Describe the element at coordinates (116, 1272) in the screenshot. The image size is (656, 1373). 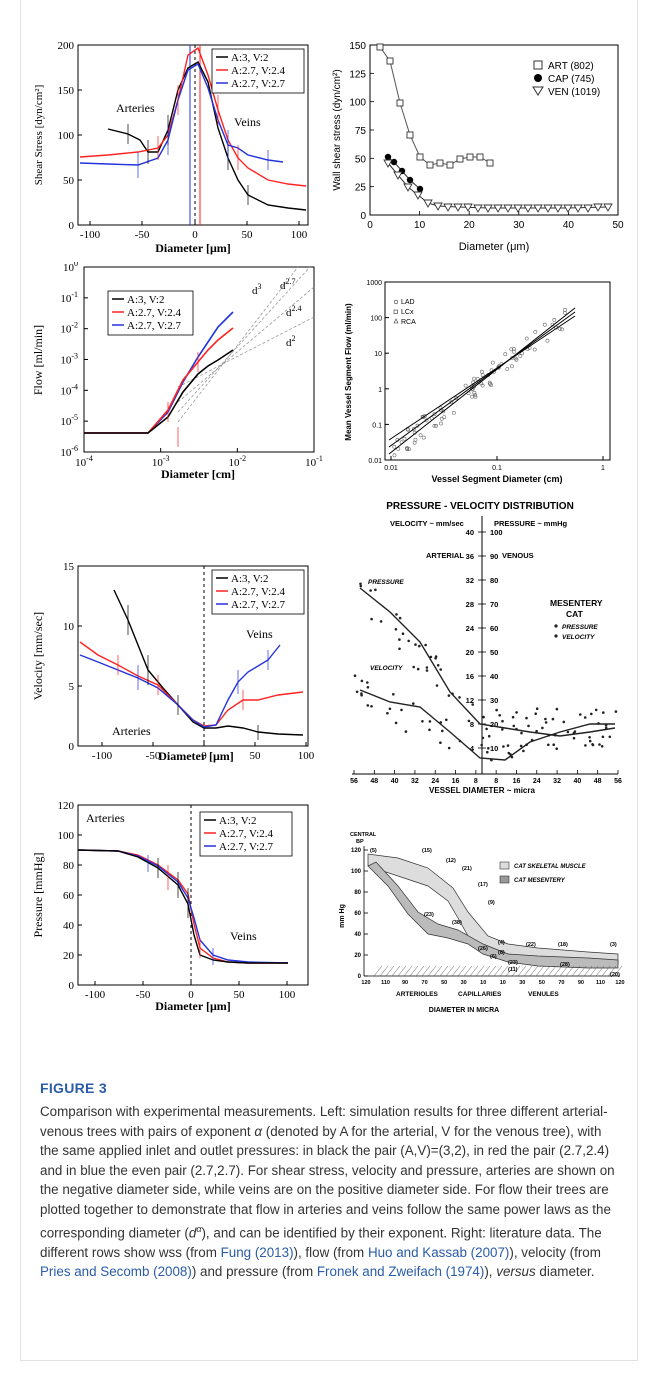
I see `reference-link: Pries and Secomb (2008)` at that location.